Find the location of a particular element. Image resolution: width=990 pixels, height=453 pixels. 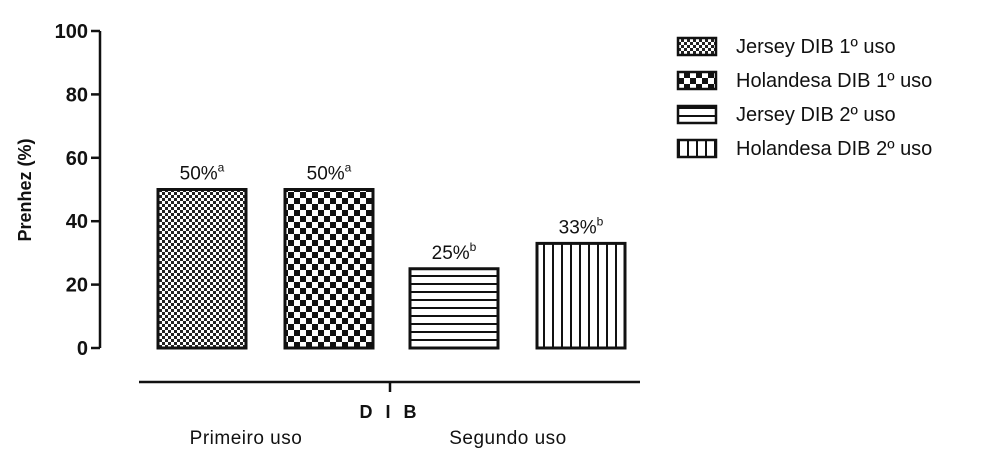

x-axis-label: D I B is located at coordinates (389, 412).